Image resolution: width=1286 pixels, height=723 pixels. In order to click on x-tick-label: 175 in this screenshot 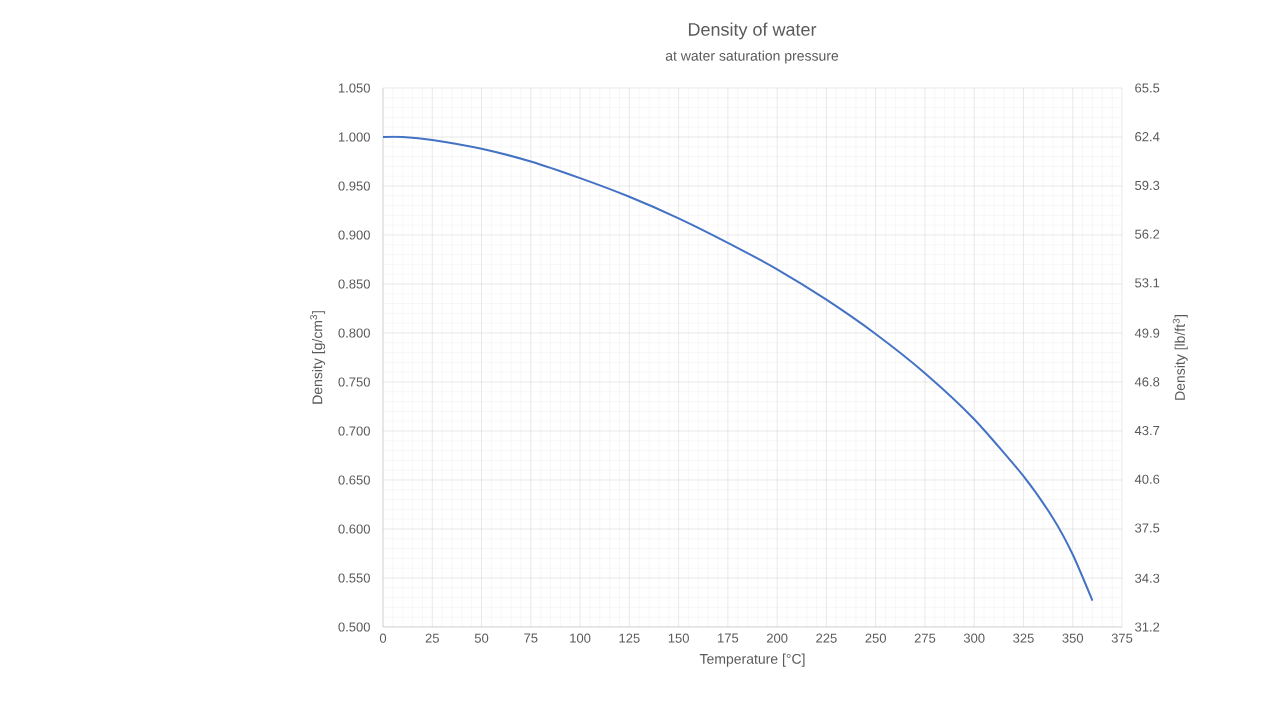, I will do `click(728, 638)`.